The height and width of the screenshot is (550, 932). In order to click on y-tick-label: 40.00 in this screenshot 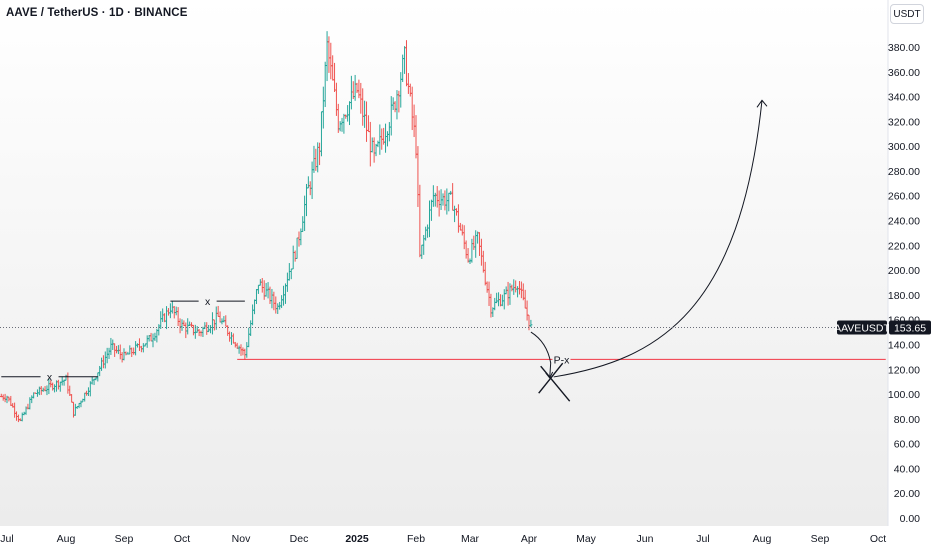, I will do `click(907, 469)`.